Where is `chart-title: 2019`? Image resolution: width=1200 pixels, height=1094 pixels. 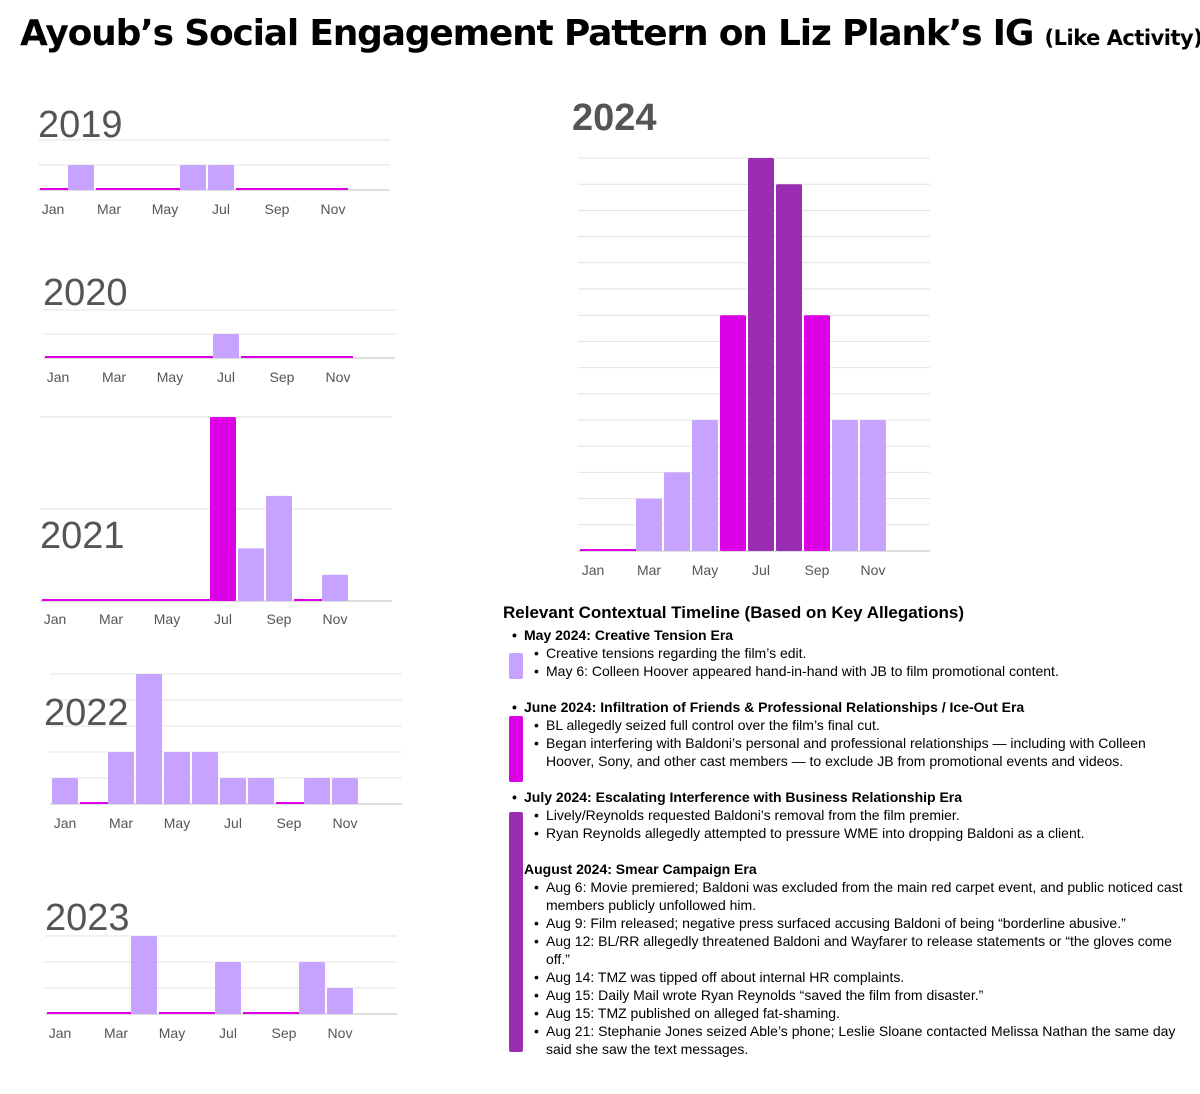 chart-title: 2019 is located at coordinates (80, 125).